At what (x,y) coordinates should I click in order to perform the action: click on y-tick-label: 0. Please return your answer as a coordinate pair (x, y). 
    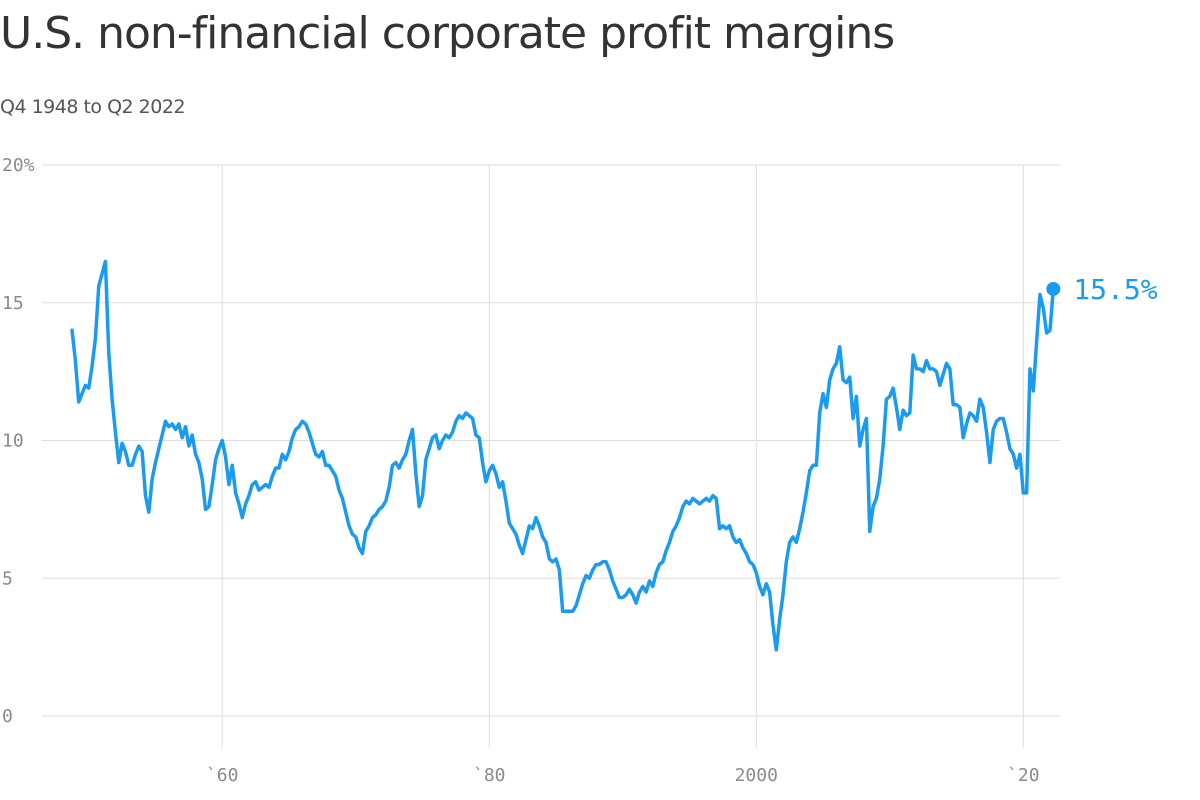
    Looking at the image, I should click on (7, 716).